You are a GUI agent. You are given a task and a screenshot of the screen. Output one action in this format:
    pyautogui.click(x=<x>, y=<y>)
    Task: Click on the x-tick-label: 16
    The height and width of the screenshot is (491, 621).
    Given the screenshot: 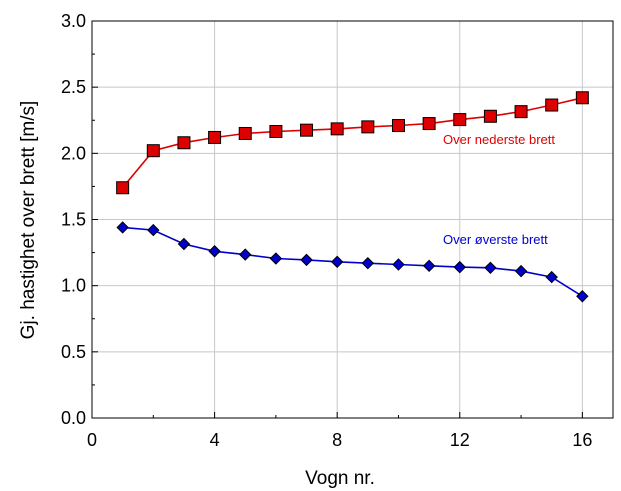 What is the action you would take?
    pyautogui.click(x=582, y=440)
    